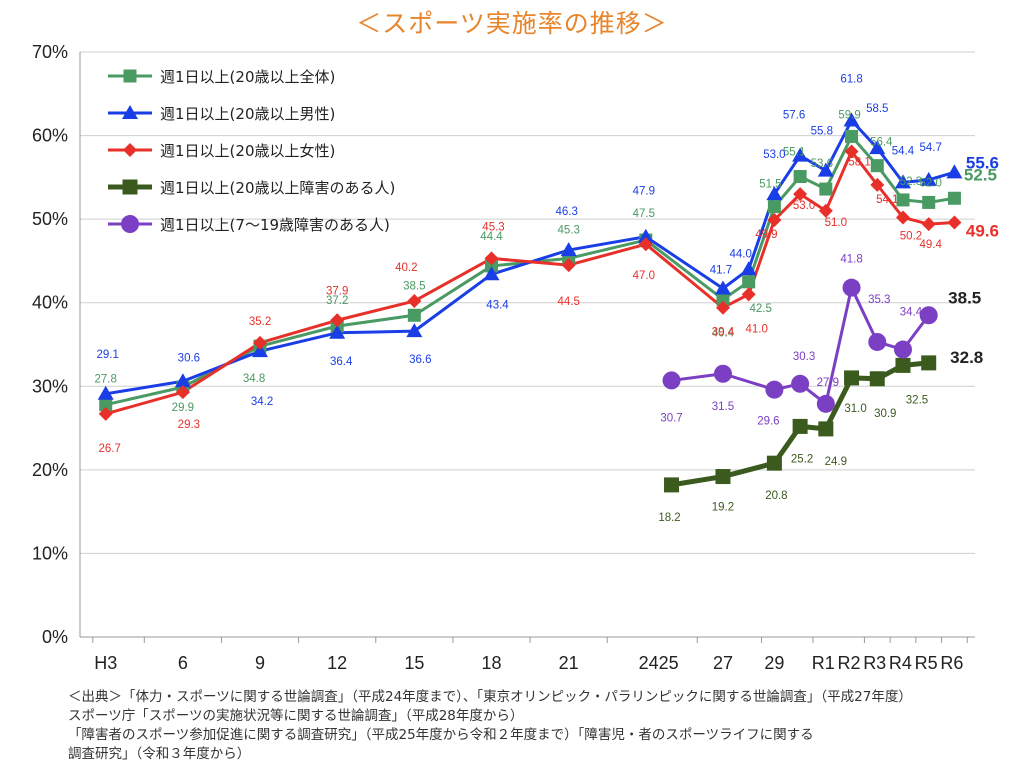 The width and height of the screenshot is (1024, 773). I want to click on x-tick-label: R3, so click(874, 663).